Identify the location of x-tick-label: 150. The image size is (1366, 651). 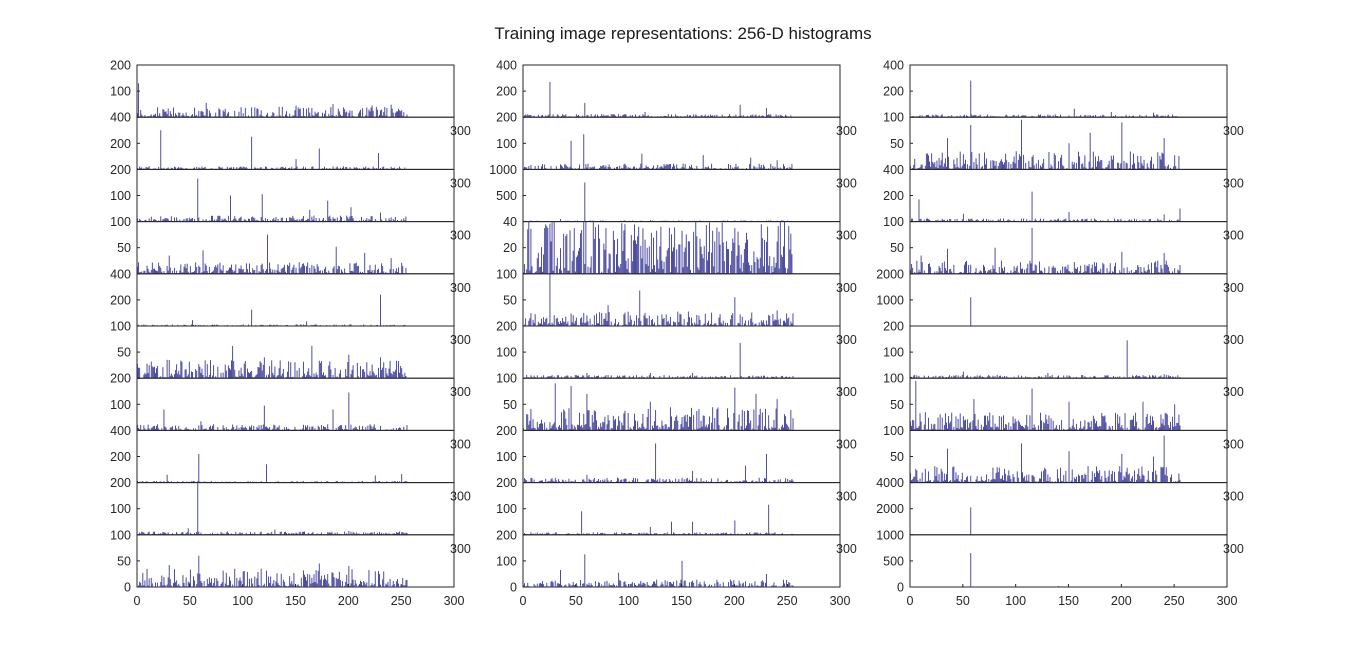
(295, 601).